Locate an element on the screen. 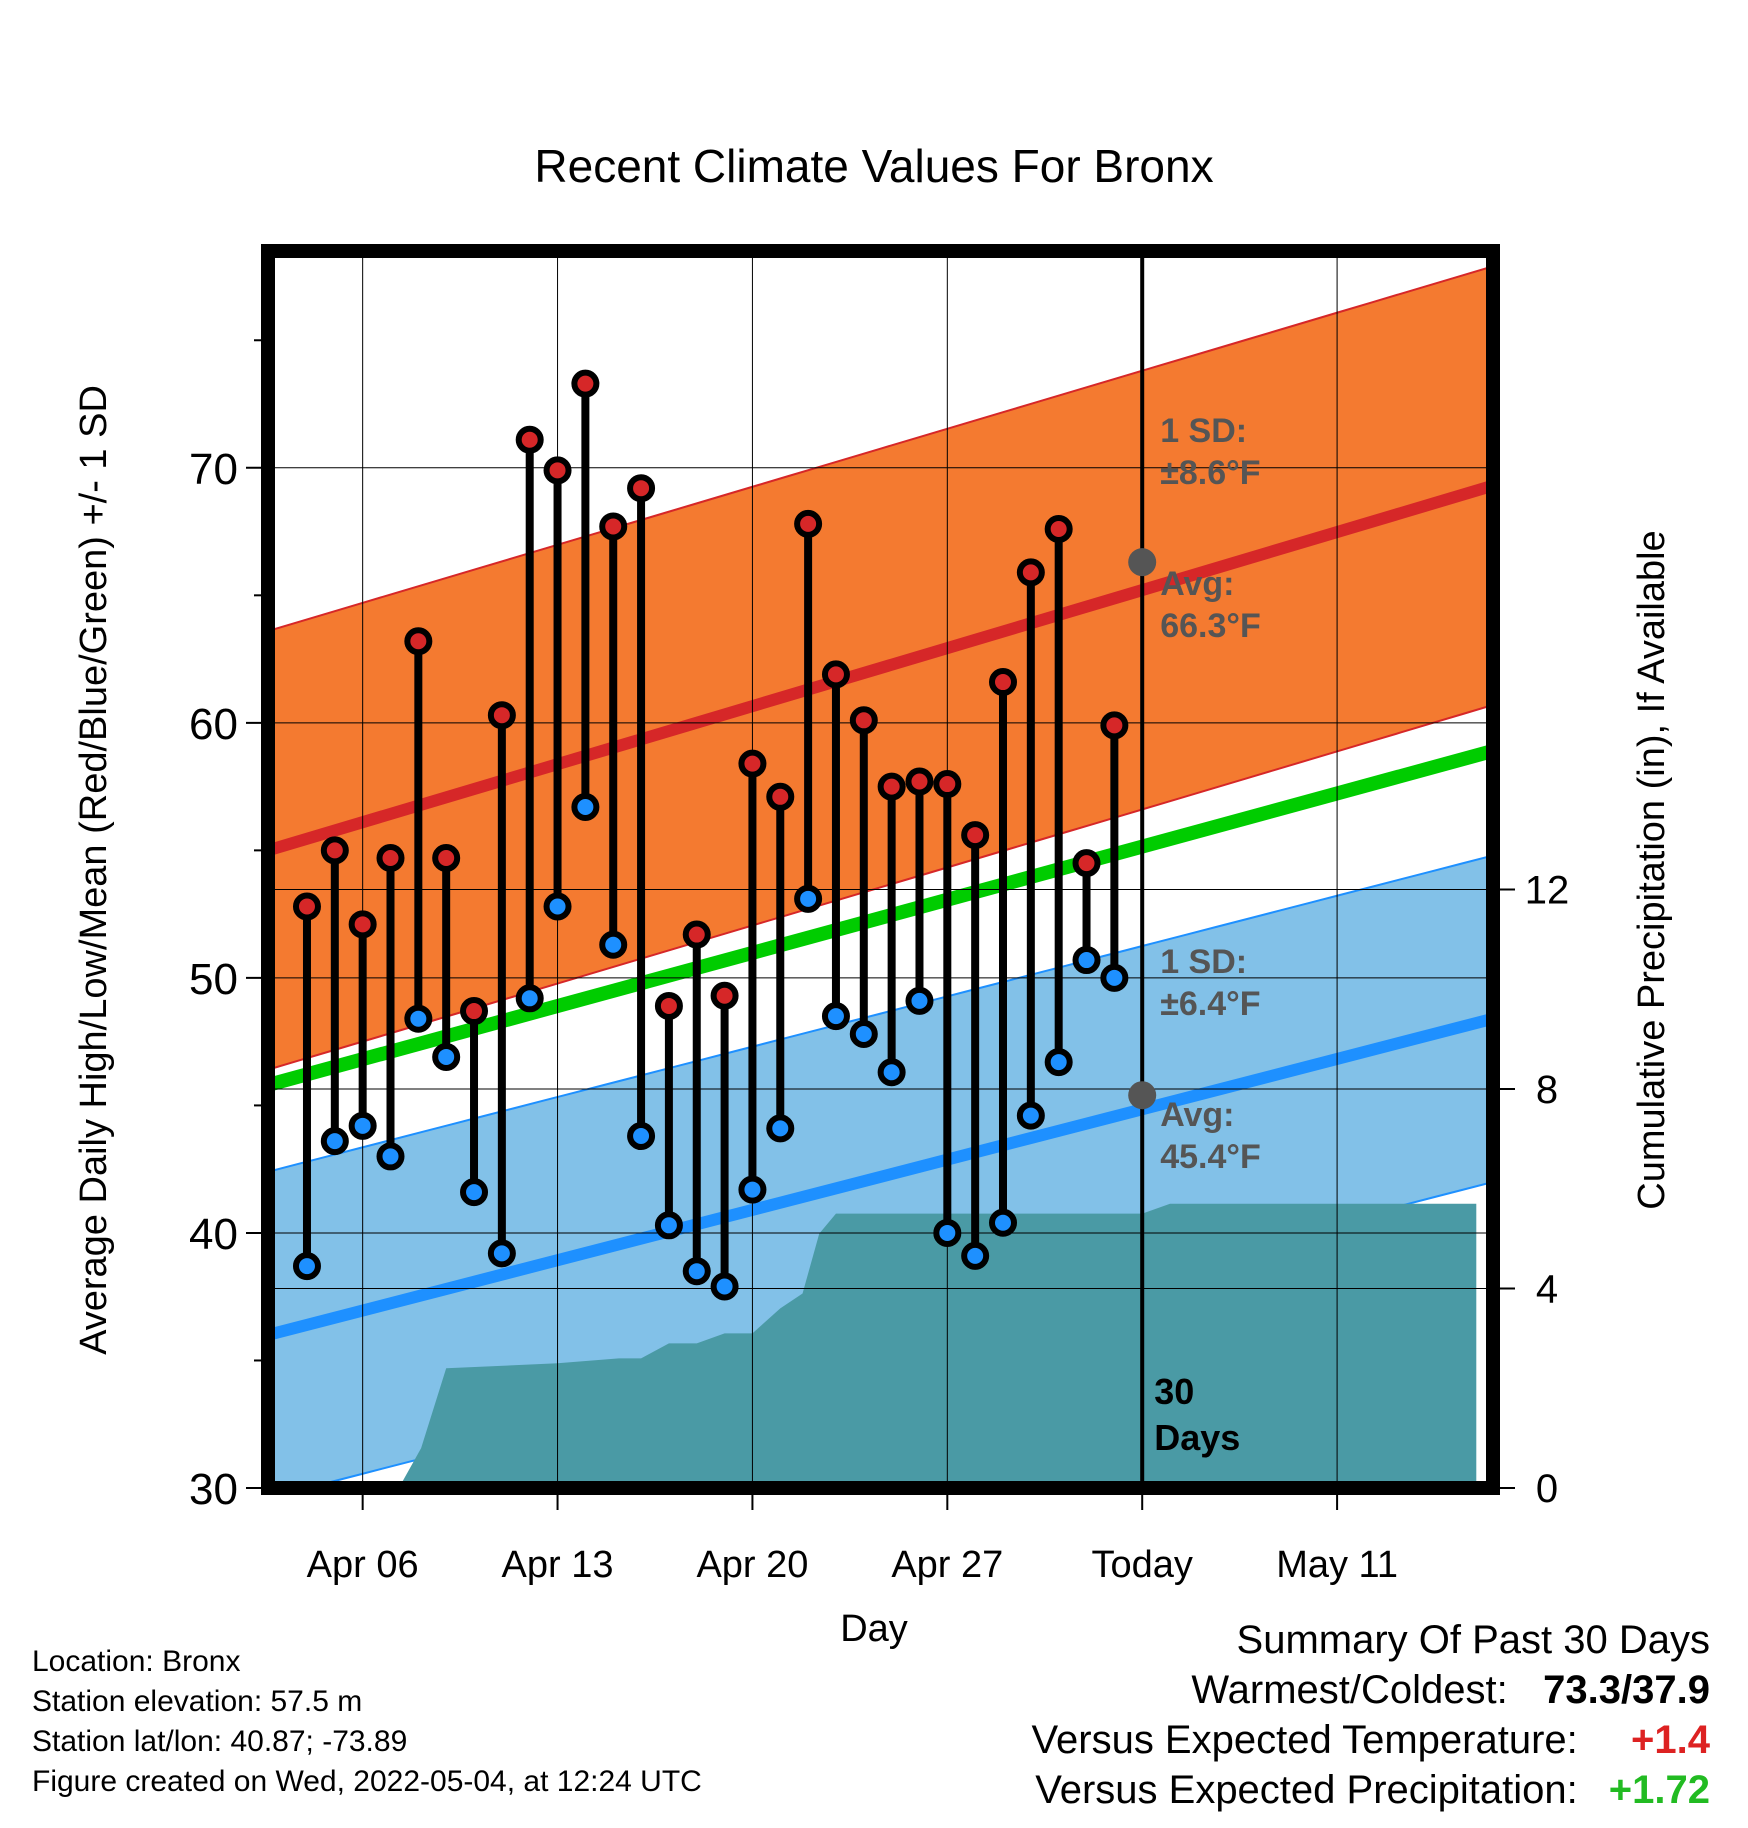  x-tick-label: Apr 06 is located at coordinates (363, 1565).